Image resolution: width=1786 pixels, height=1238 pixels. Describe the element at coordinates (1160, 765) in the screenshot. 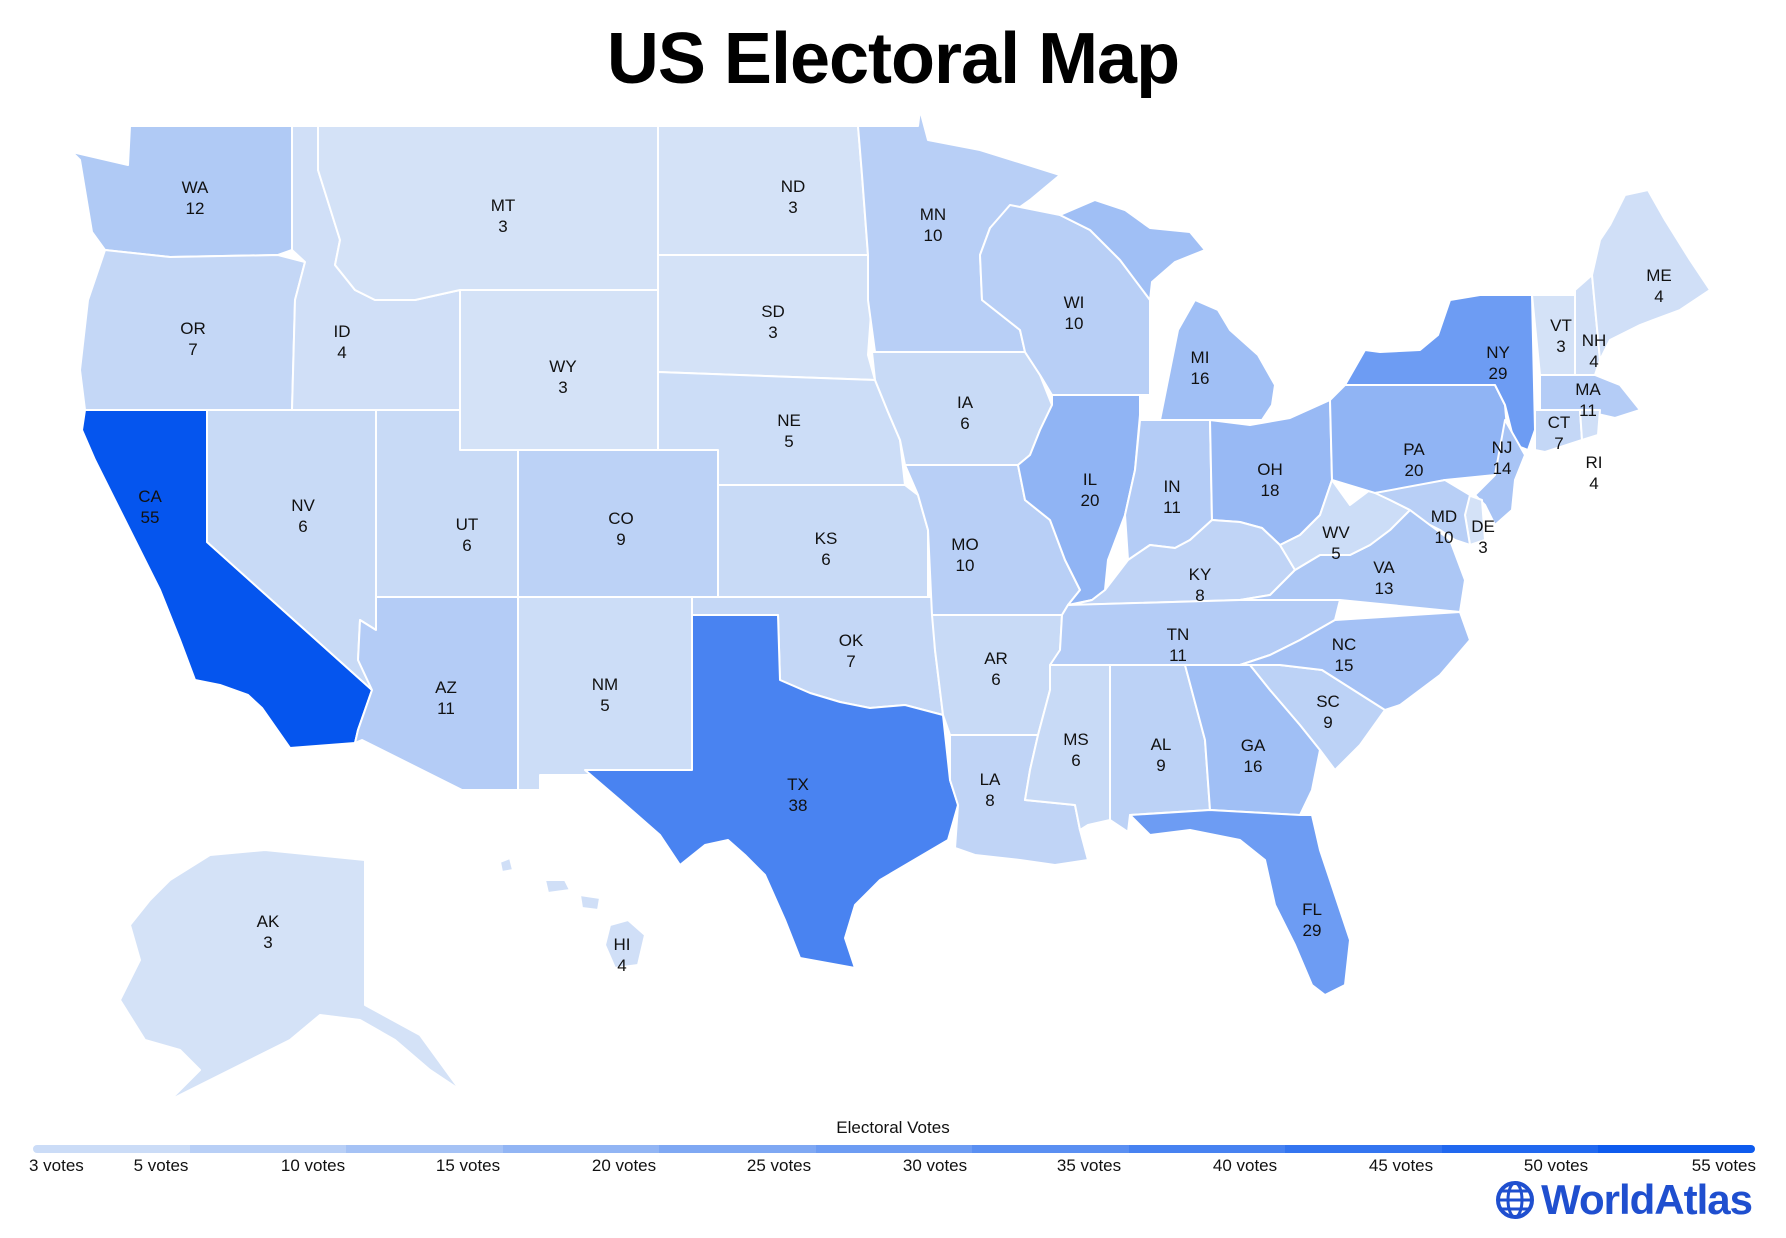

I see `state-votes-al: 9` at that location.